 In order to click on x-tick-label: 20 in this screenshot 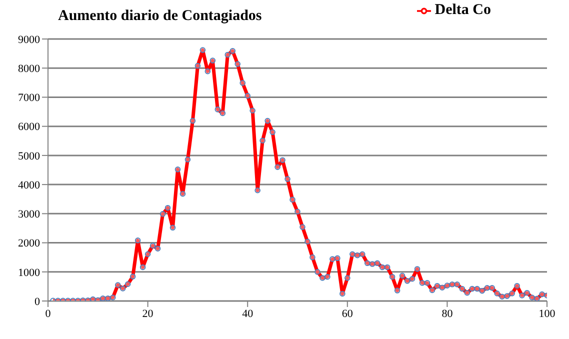, I will do `click(148, 314)`.